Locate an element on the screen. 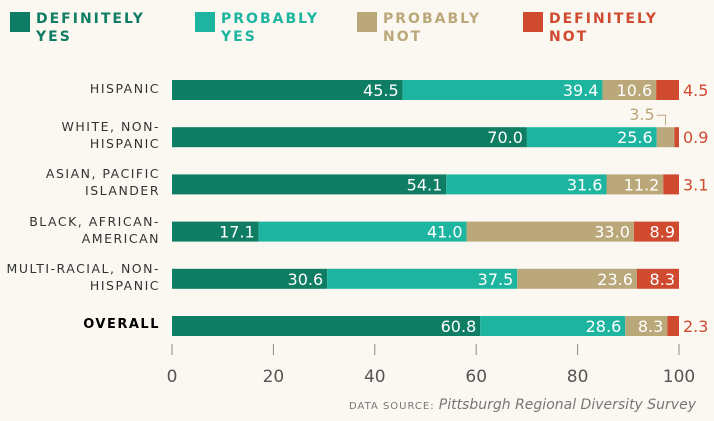 Image resolution: width=714 pixels, height=421 pixels. legend-label: DEFINITELY YES is located at coordinates (90, 28).